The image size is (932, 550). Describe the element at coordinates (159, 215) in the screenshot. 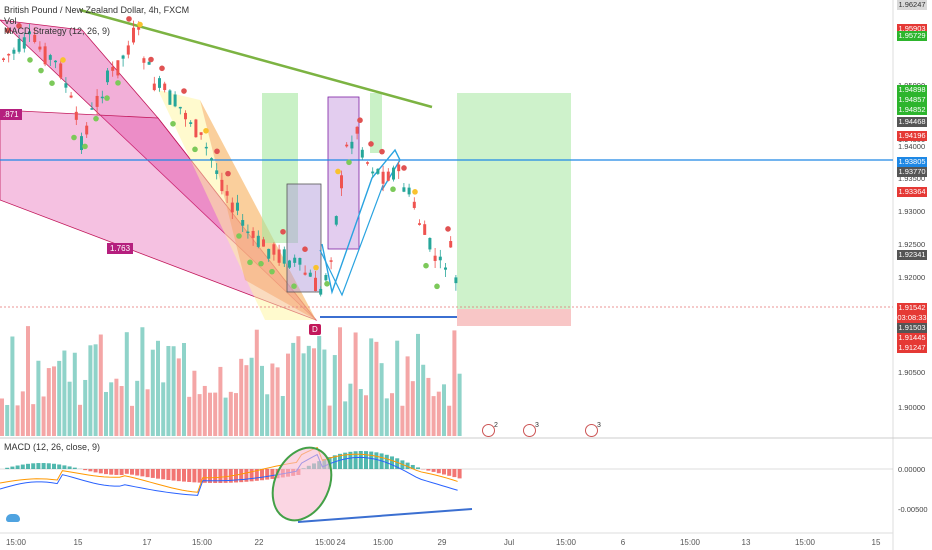

I see `harmonic-lower-triangle` at that location.